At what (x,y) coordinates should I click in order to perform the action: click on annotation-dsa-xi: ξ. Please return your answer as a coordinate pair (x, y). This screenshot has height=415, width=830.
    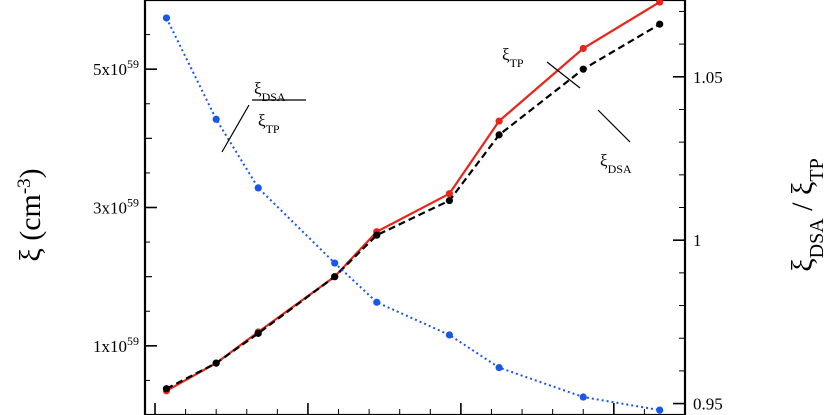
    Looking at the image, I should click on (604, 160).